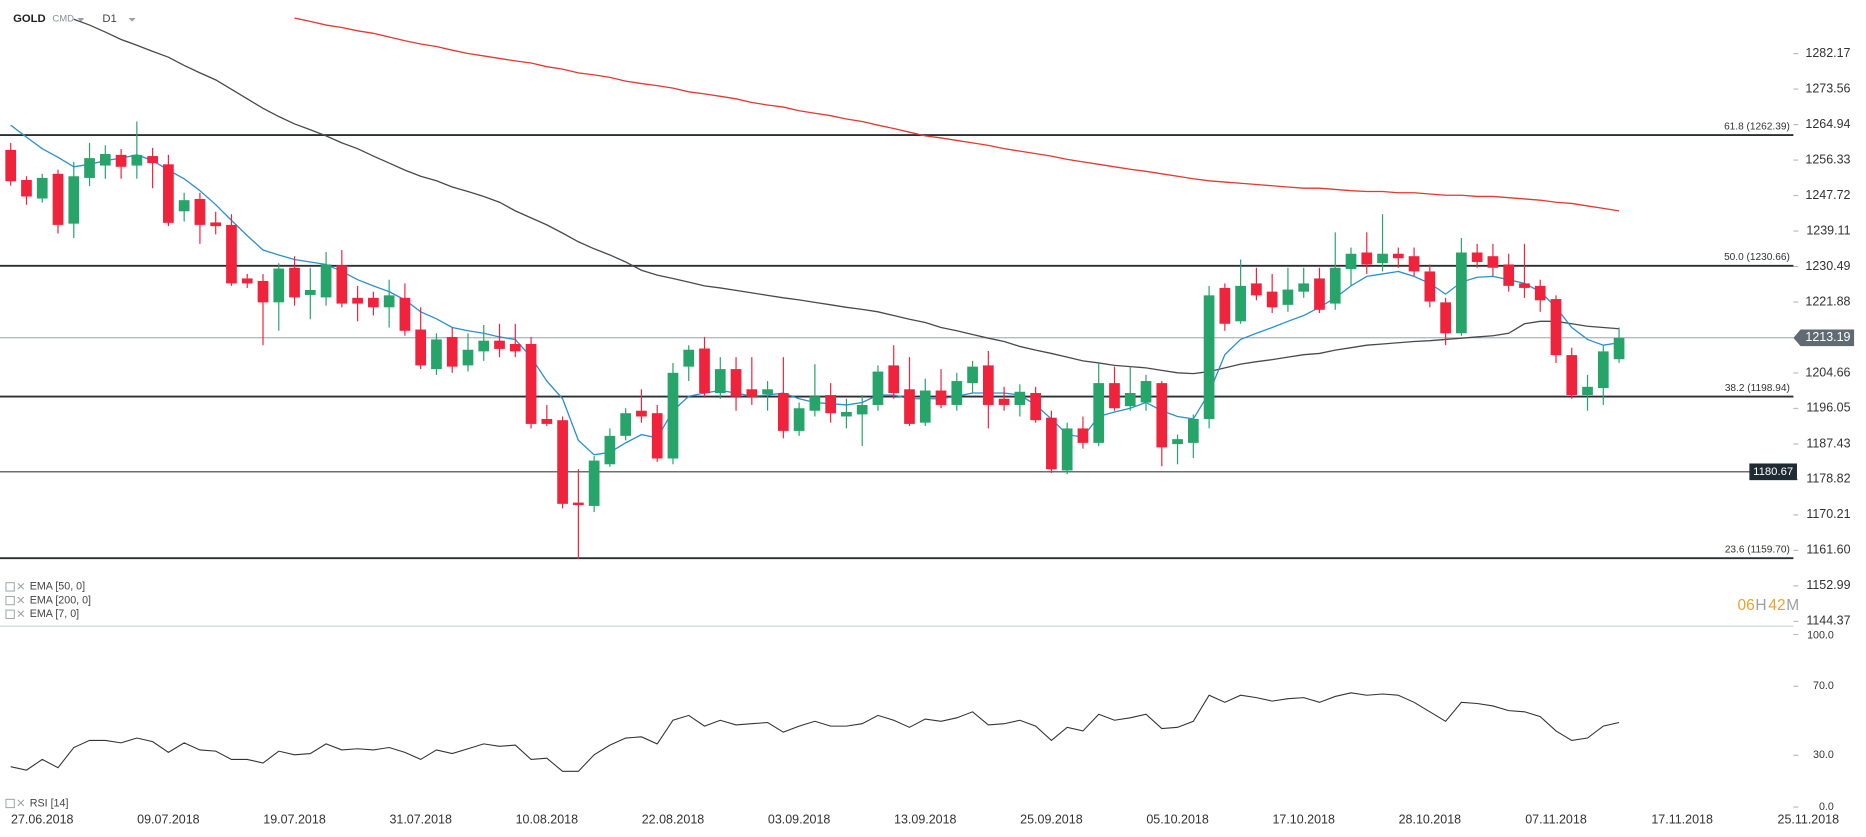 The height and width of the screenshot is (837, 1866). I want to click on rsi-tick-label: 30.0, so click(1823, 755).